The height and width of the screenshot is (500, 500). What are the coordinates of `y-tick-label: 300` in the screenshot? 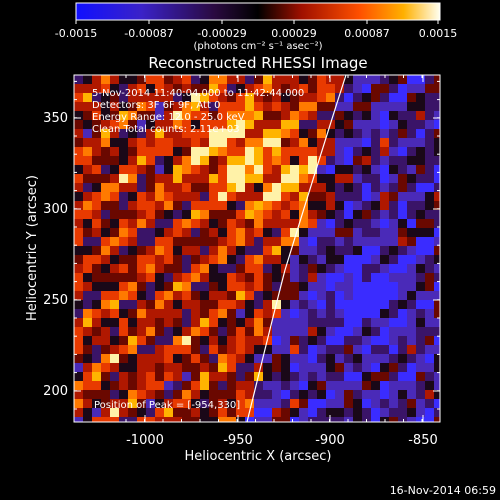 It's located at (55, 209).